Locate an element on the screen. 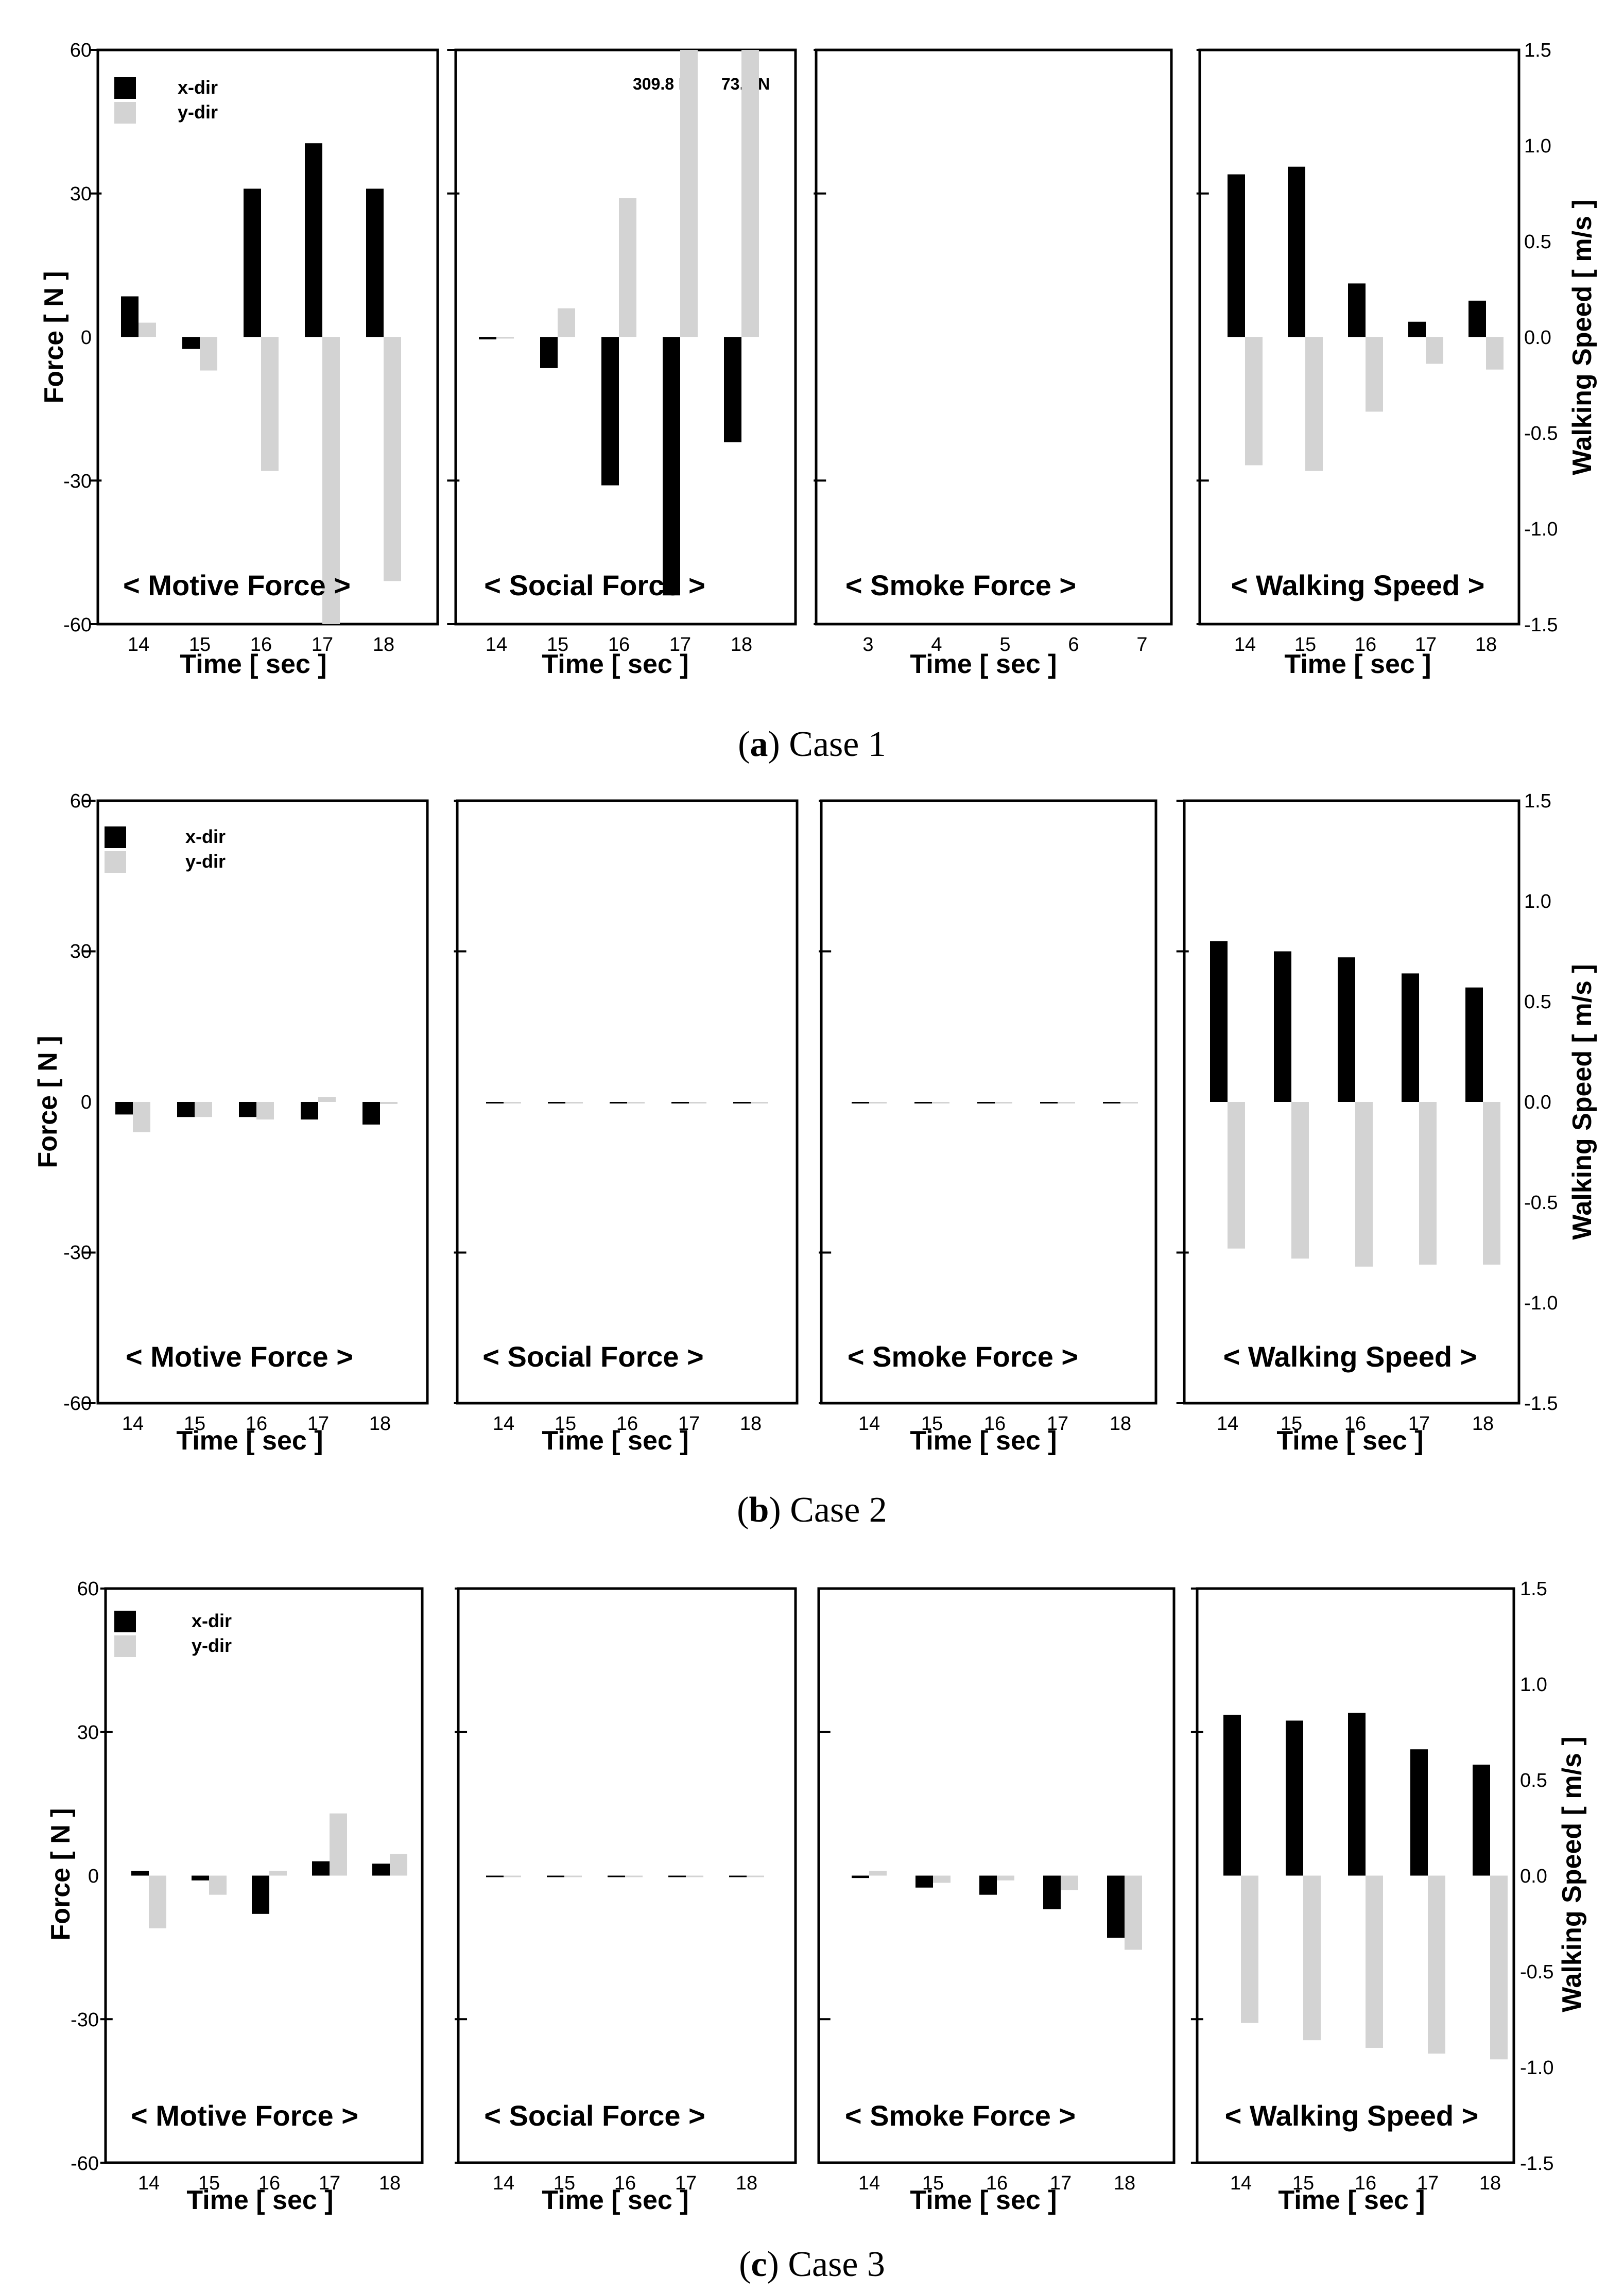 This screenshot has width=1624, height=2294. panel-smoke-force: 3 4 5 6 7 < Smoke Force > Time [ sec ] is located at coordinates (981, 364).